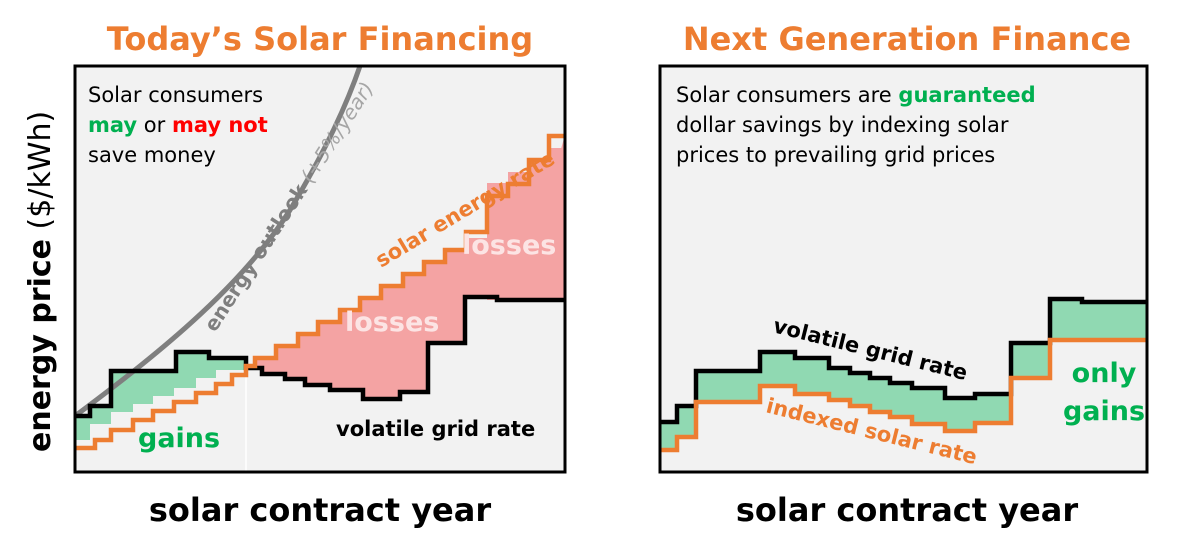 The height and width of the screenshot is (553, 1186). I want to click on left-note-line2: may or may not, so click(178, 125).